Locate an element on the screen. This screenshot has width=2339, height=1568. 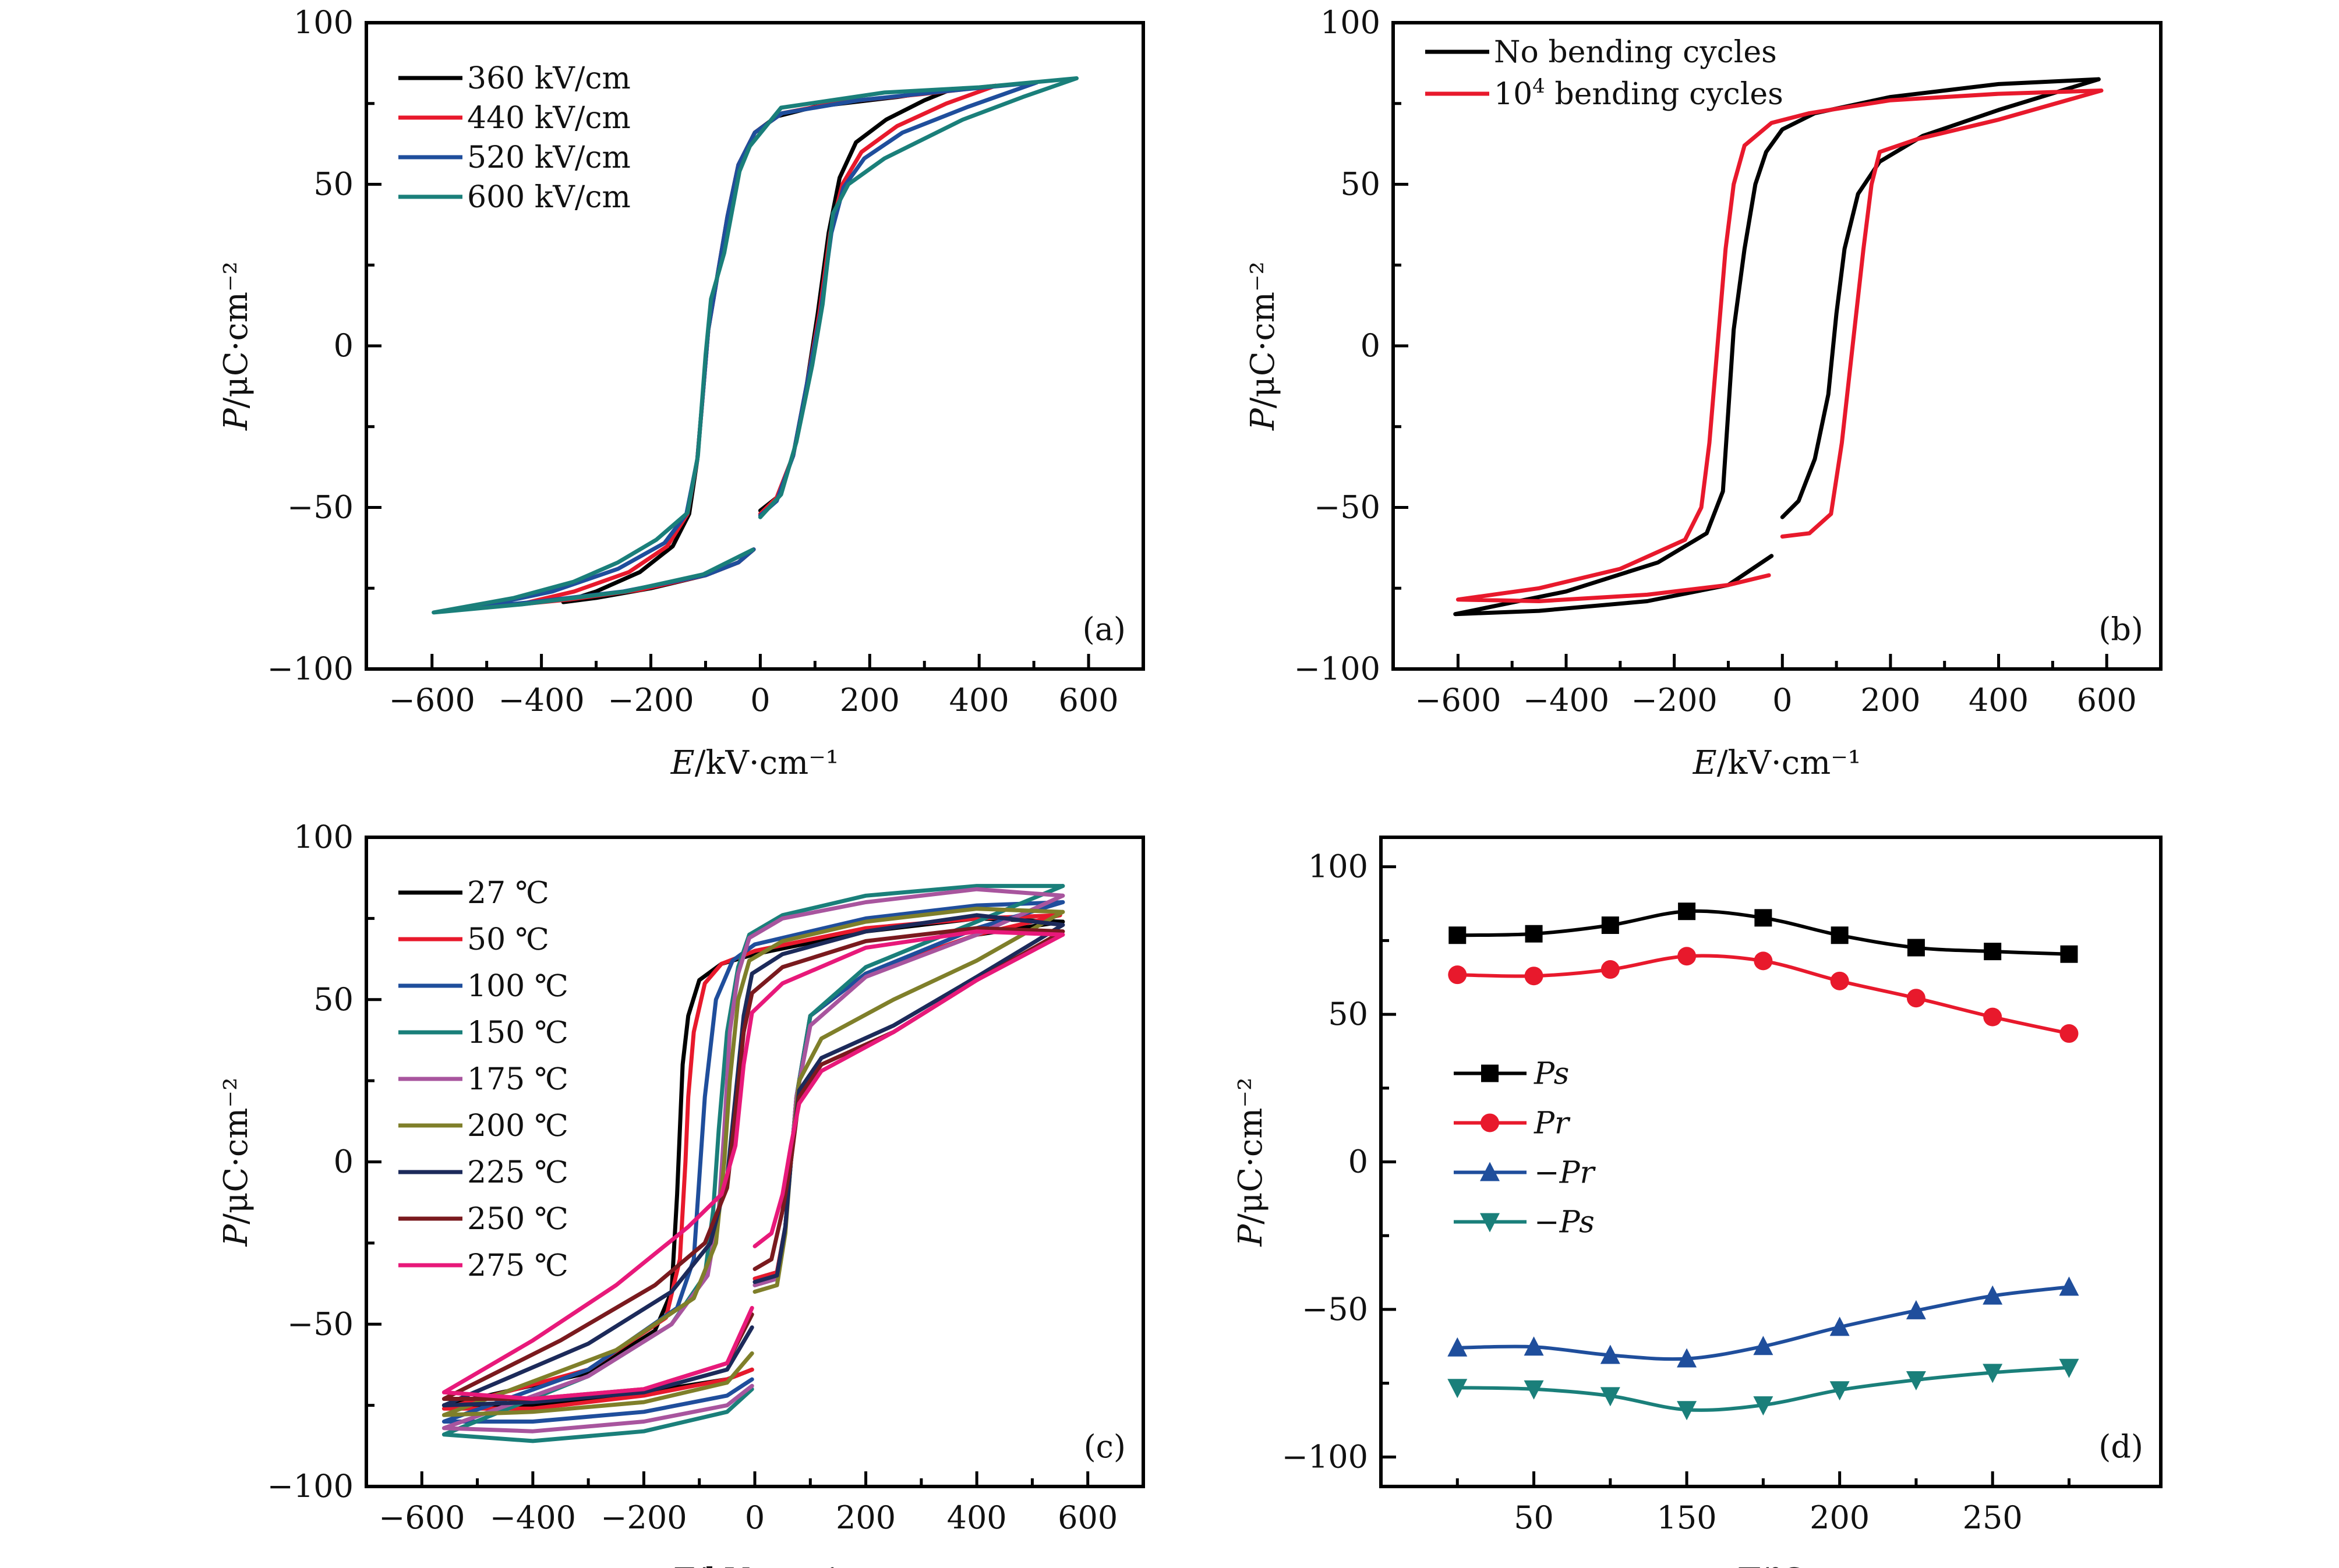
legend-item: 27 ℃ is located at coordinates (473, 893).